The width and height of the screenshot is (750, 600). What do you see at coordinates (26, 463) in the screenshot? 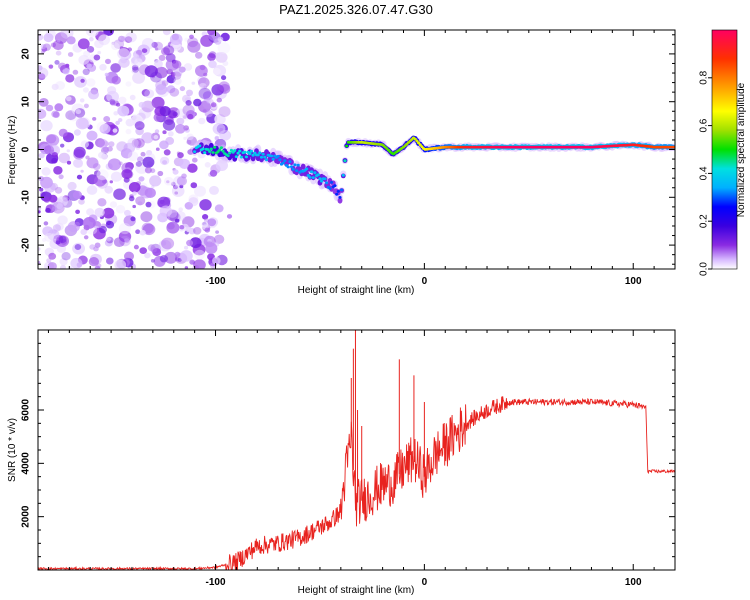
I see `y-tick-label: 4000` at bounding box center [26, 463].